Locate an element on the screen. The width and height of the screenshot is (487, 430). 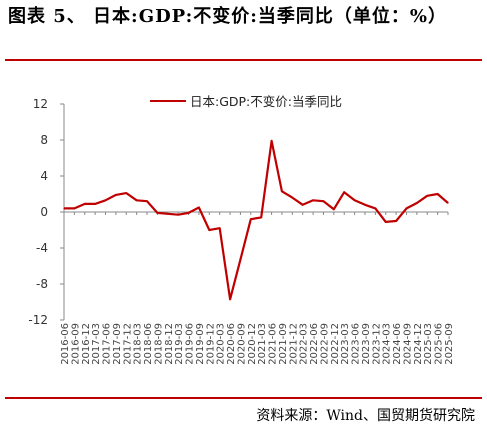
legend: 日本:GDP:不变价:当季同比 is located at coordinates (246, 101).